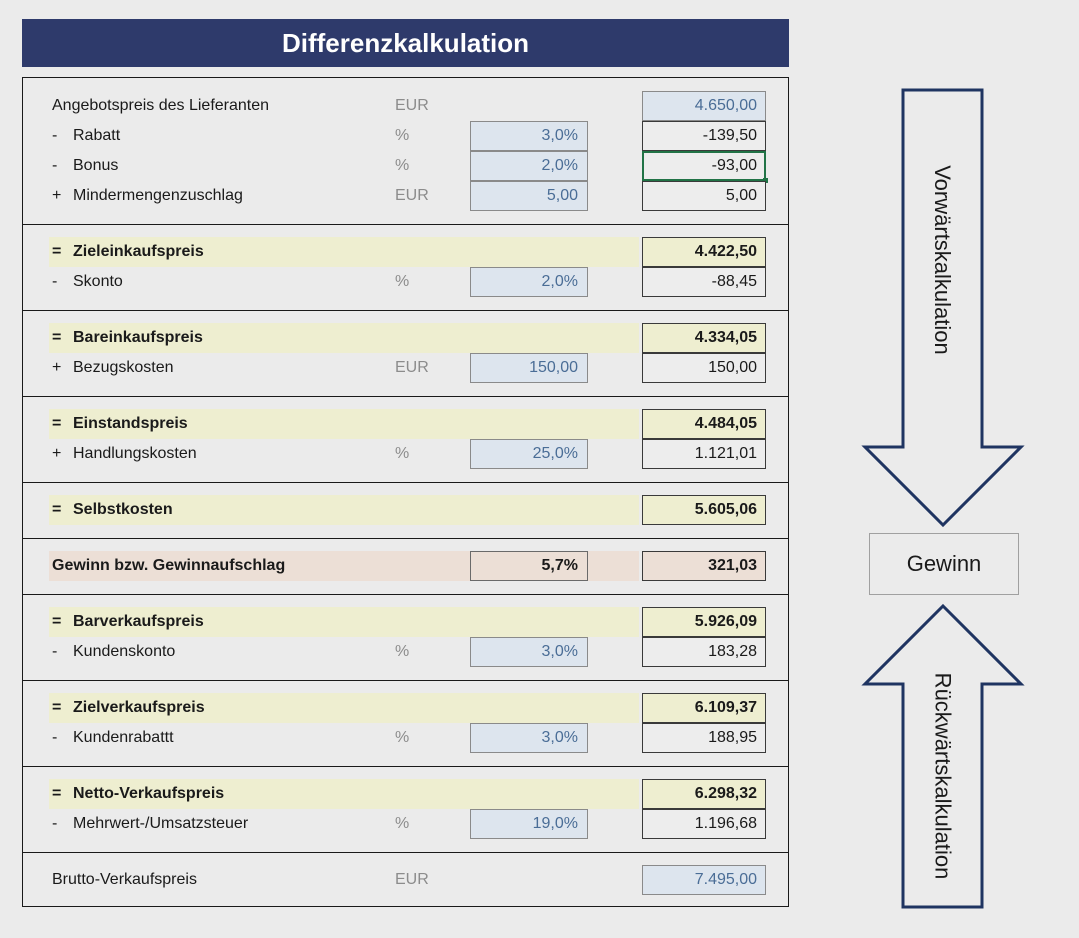 This screenshot has height=938, width=1079. Describe the element at coordinates (405, 652) in the screenshot. I see `calc-row: - Kundenskonto% 3,0% 183,28` at that location.